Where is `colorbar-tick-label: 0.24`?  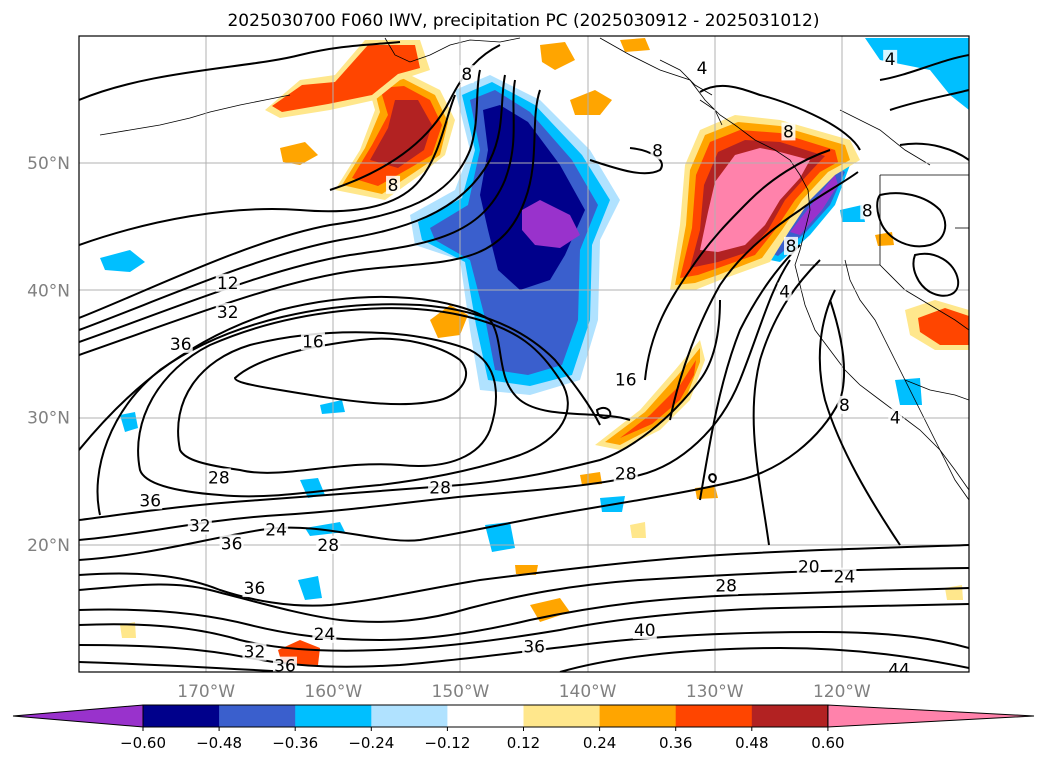 colorbar-tick-label: 0.24 is located at coordinates (599, 743).